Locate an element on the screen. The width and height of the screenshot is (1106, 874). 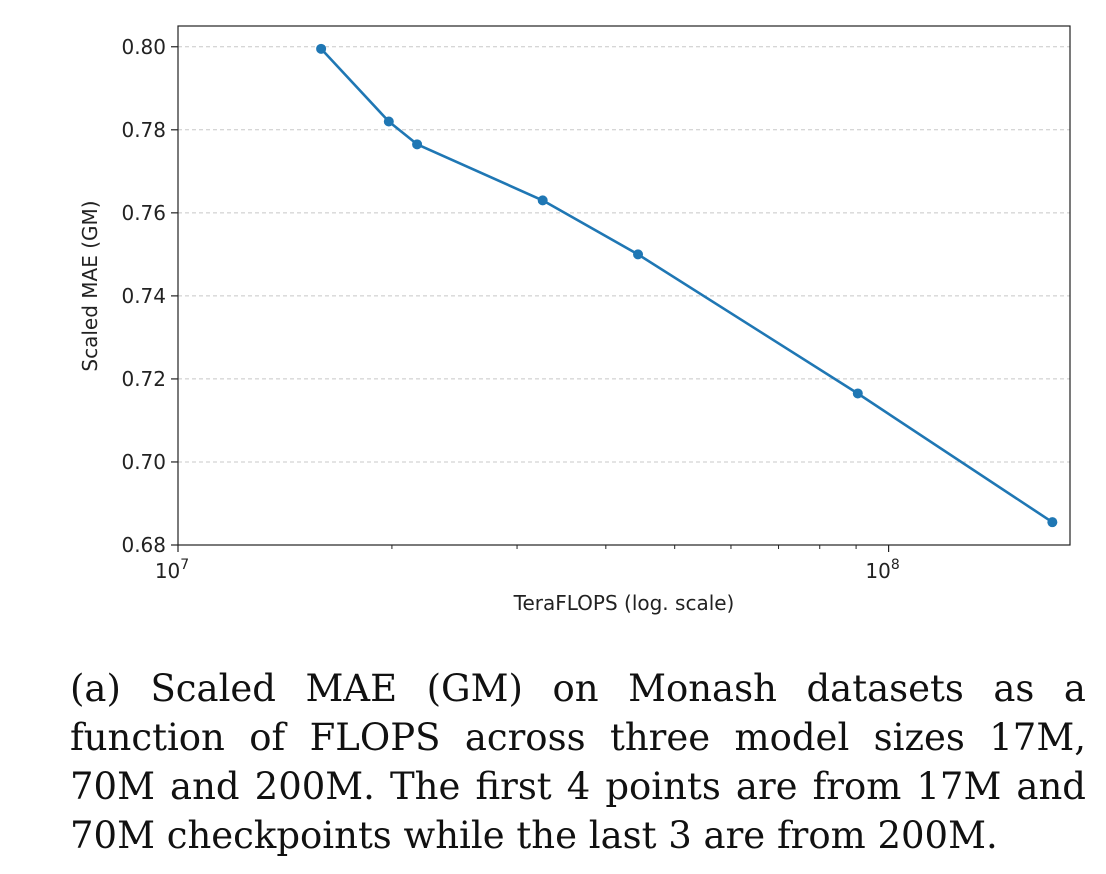
y-tick-label: 0.78 is located at coordinates (143, 130).